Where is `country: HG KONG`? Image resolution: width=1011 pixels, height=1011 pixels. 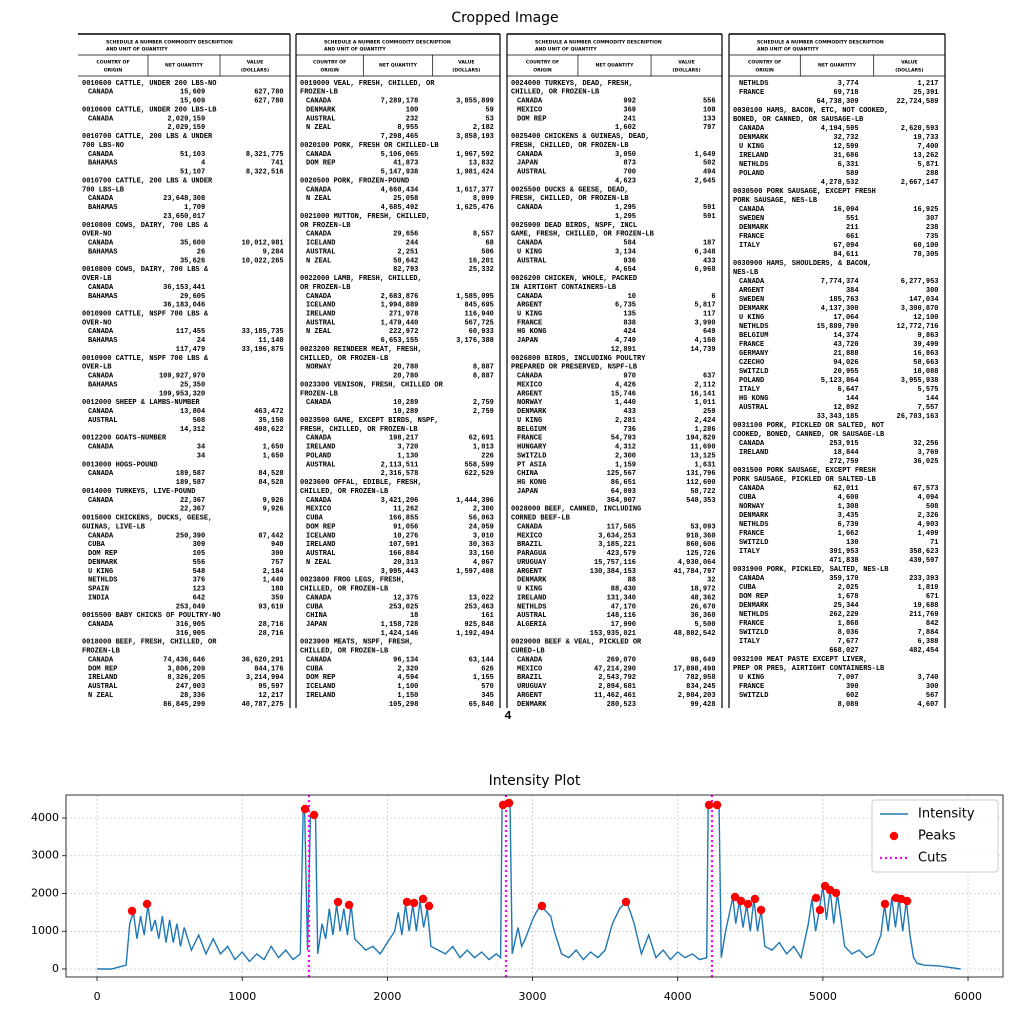 country: HG KONG is located at coordinates (753, 399).